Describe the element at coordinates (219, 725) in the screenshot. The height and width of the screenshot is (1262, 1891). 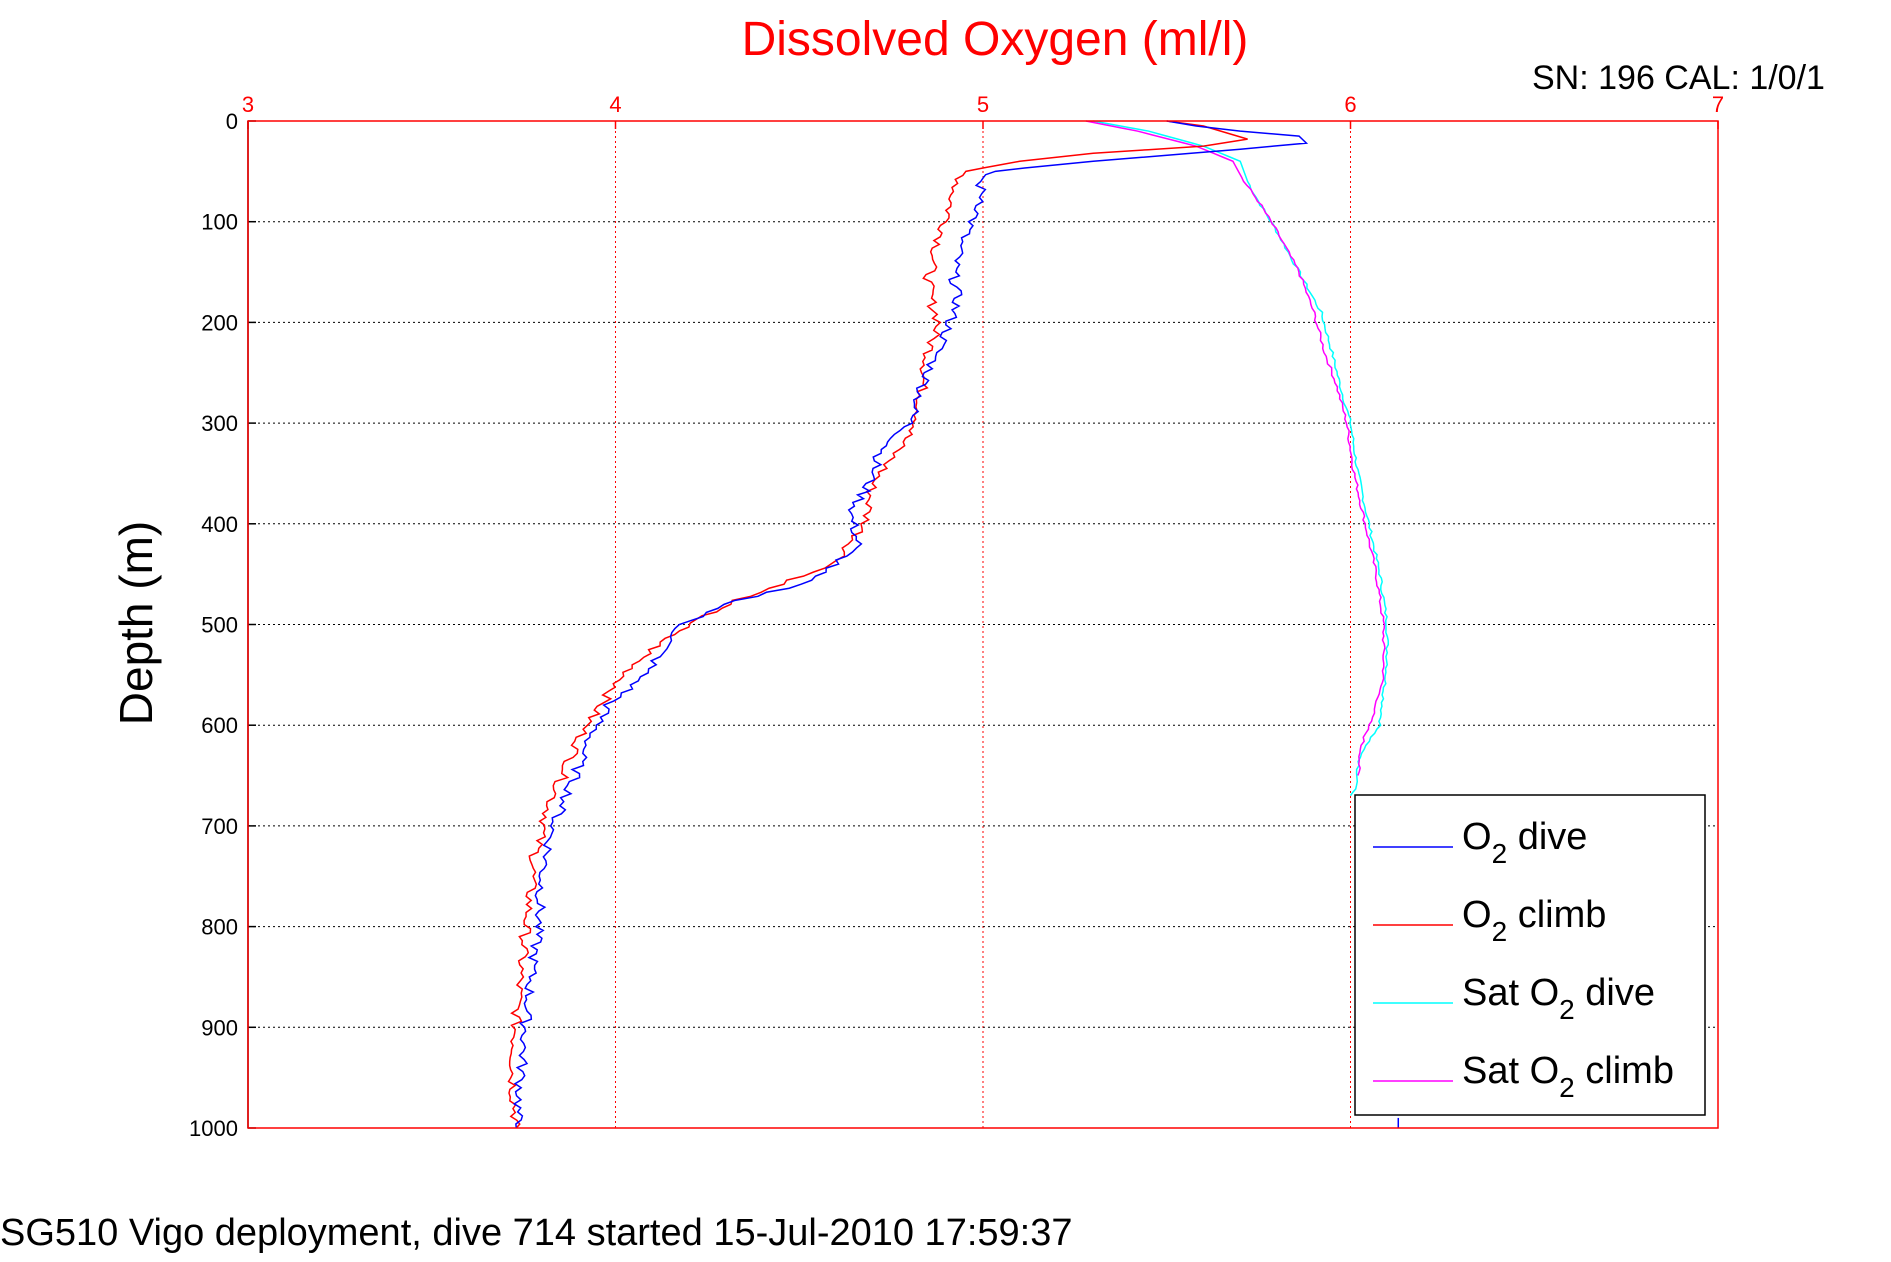
I see `y-tick-label: 600` at that location.